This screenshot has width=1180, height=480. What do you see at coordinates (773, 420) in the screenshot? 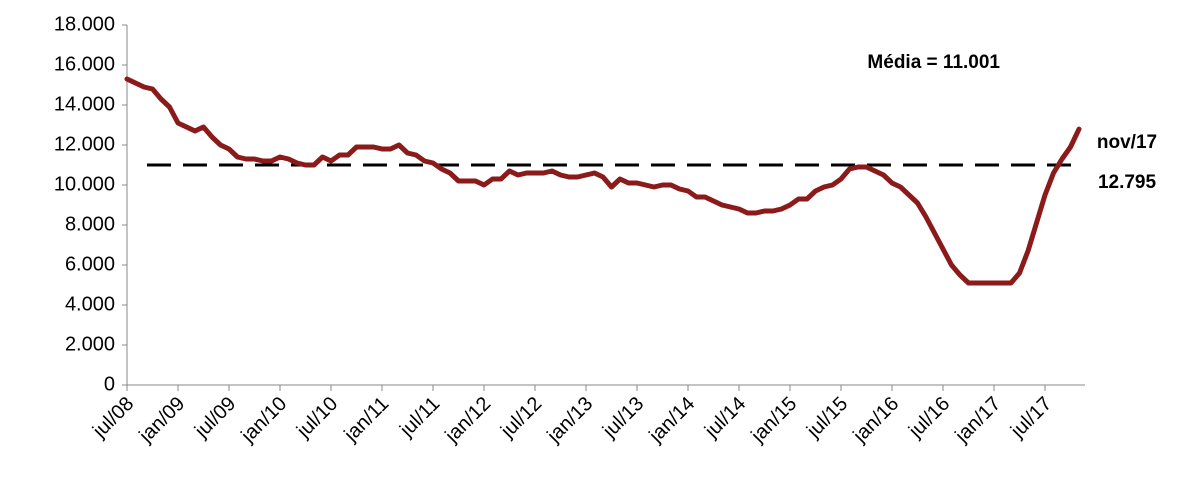
I see `x-tick-label: jan/15` at bounding box center [773, 420].